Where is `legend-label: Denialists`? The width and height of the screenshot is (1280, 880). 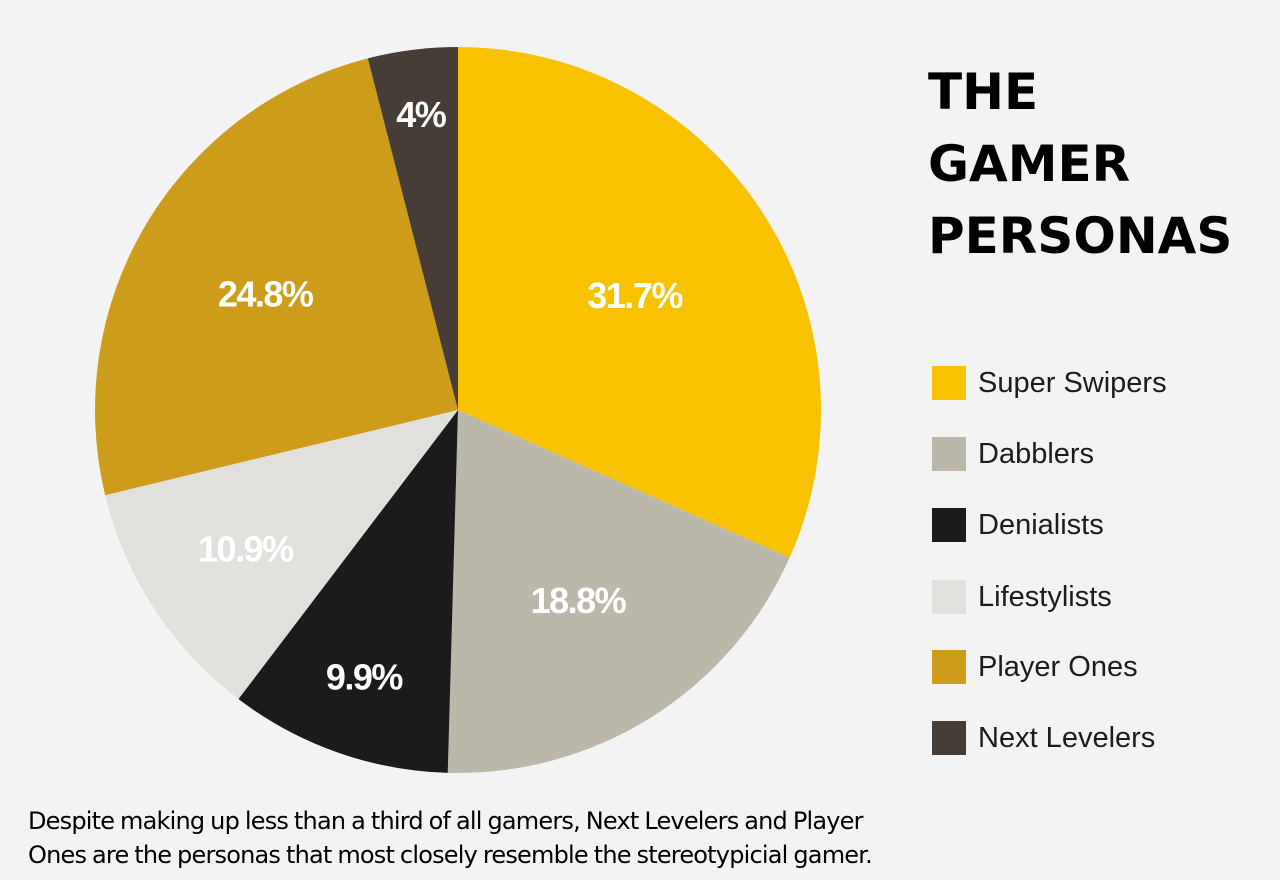 legend-label: Denialists is located at coordinates (1041, 524).